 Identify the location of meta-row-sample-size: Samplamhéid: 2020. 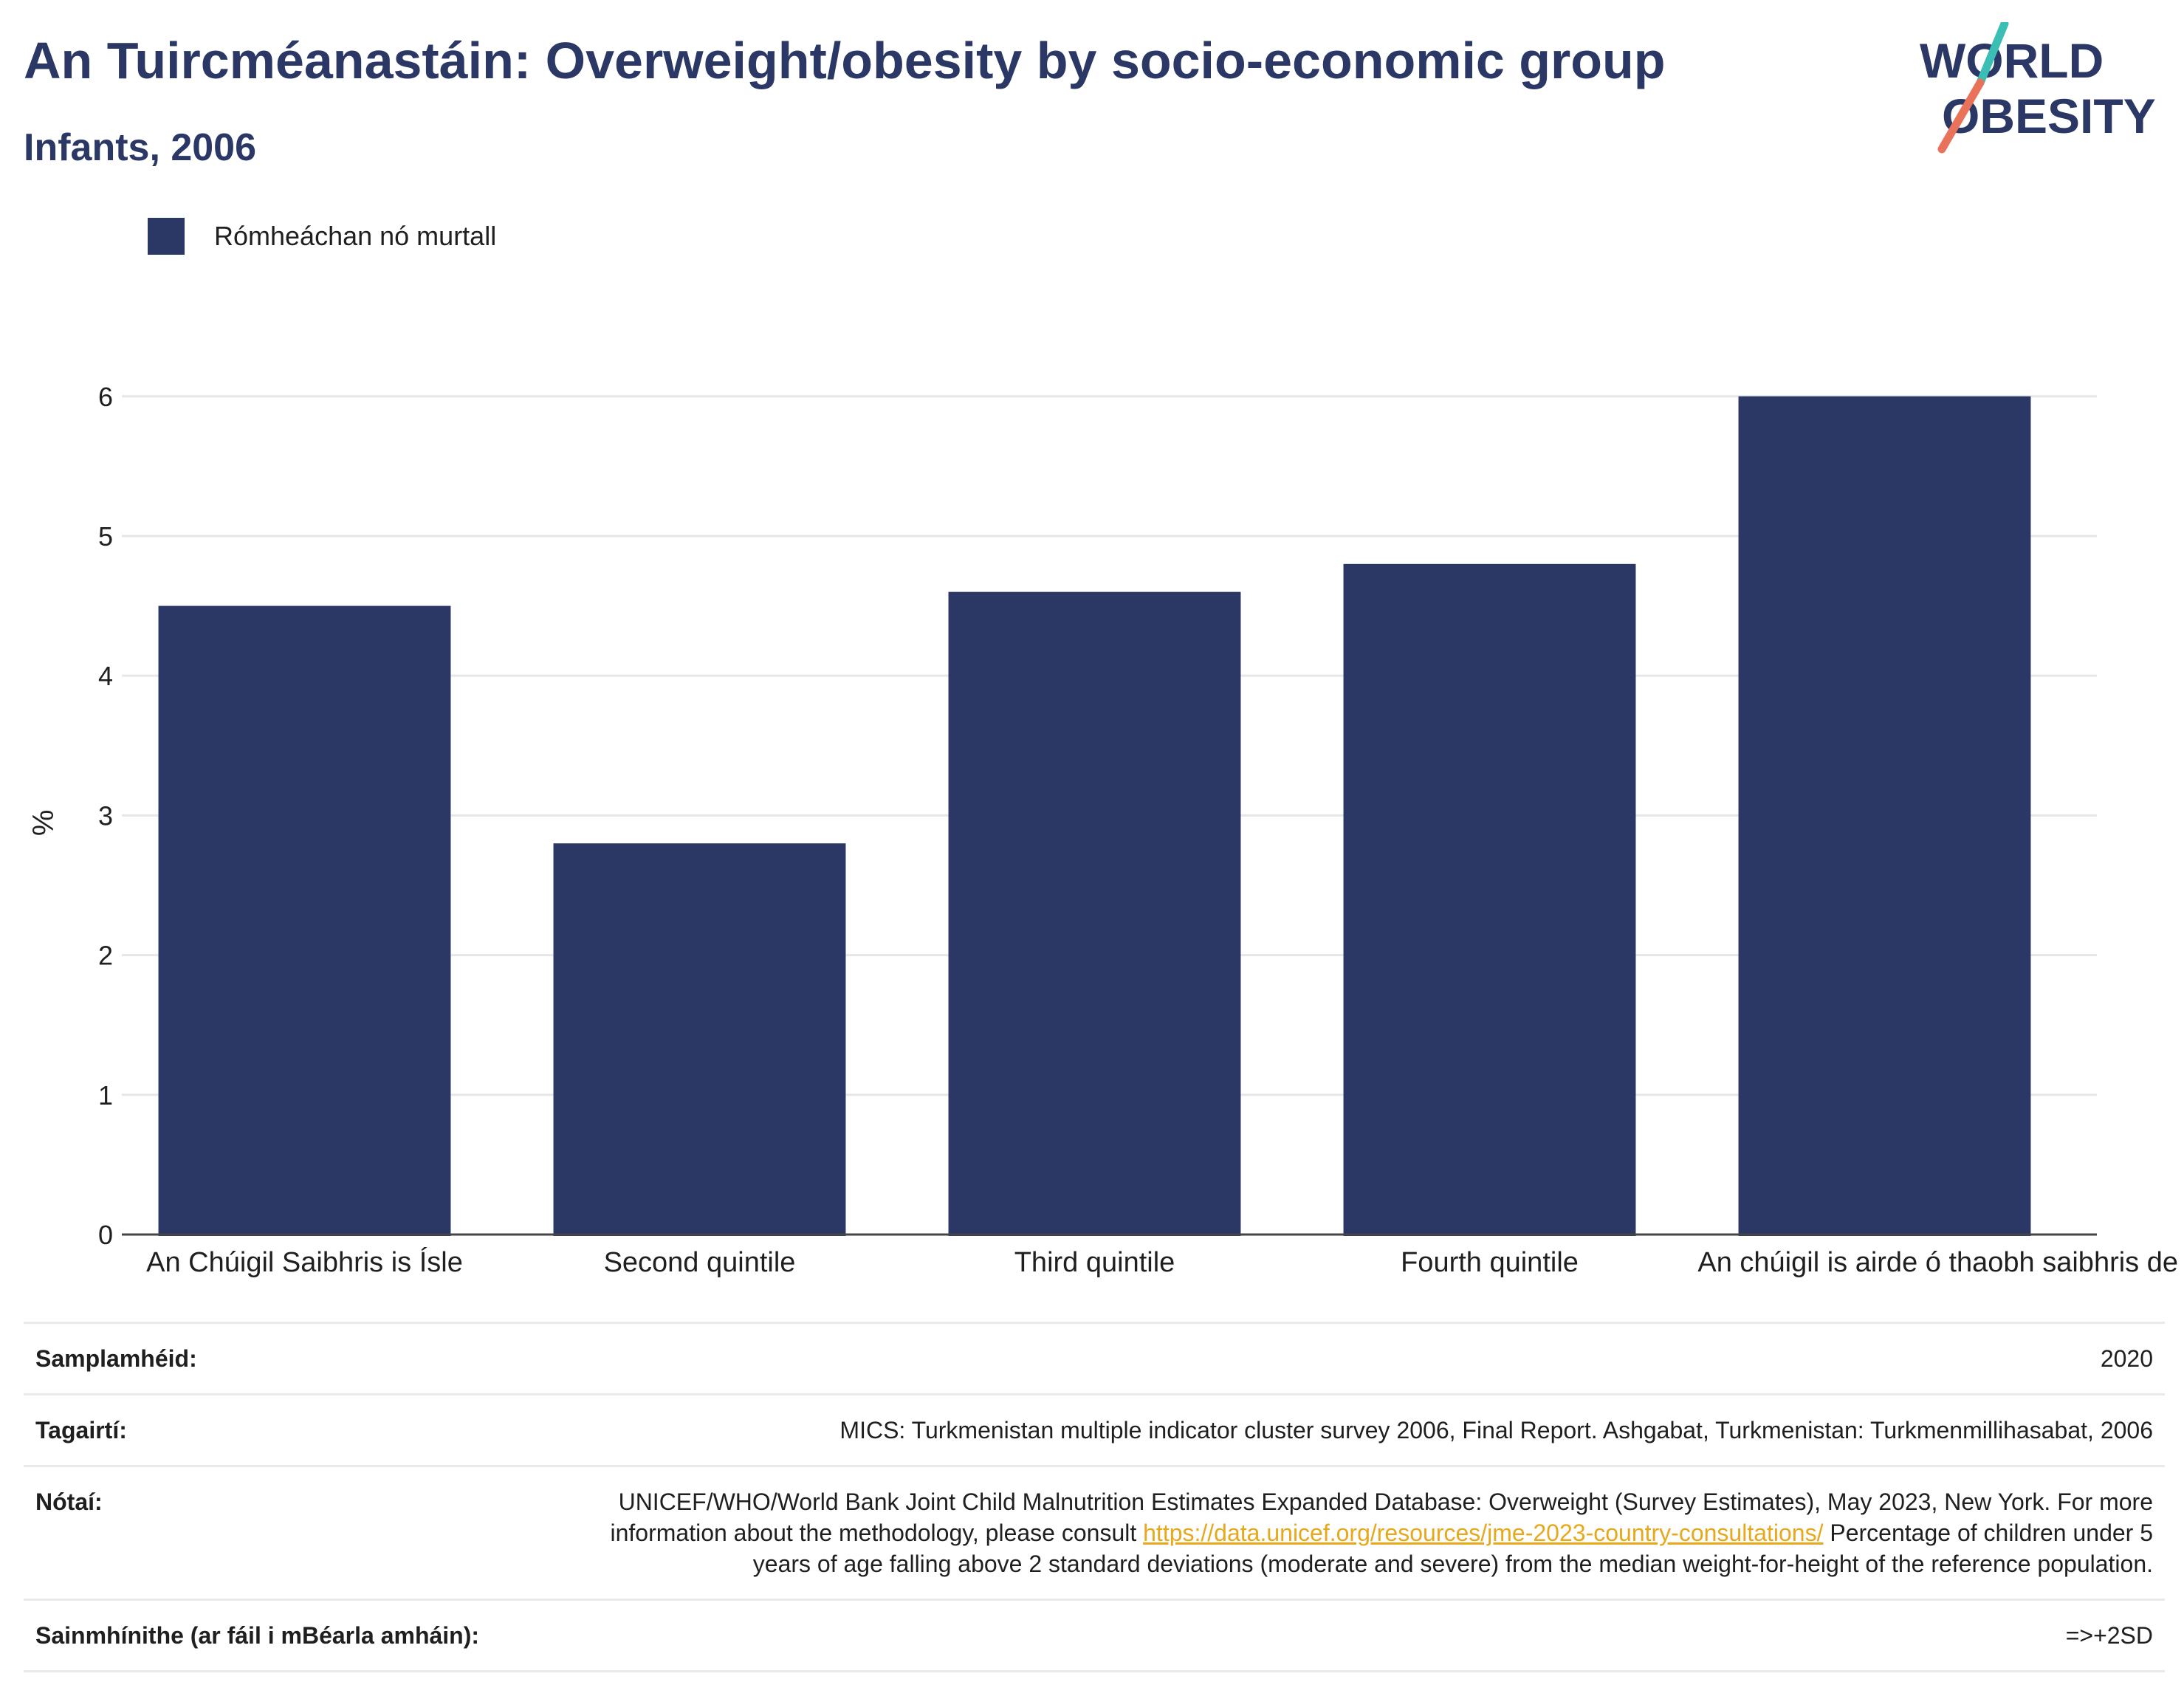
(1095, 1357).